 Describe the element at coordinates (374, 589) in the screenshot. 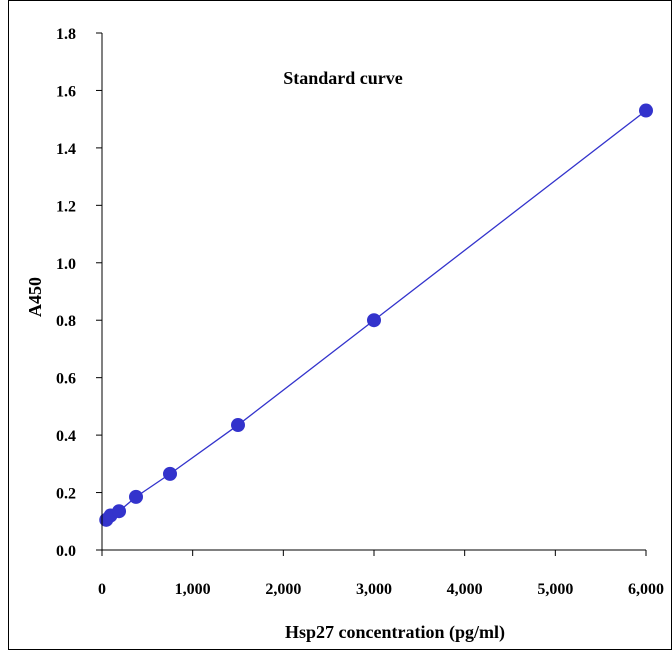

I see `x-tick-label: 3,000` at that location.